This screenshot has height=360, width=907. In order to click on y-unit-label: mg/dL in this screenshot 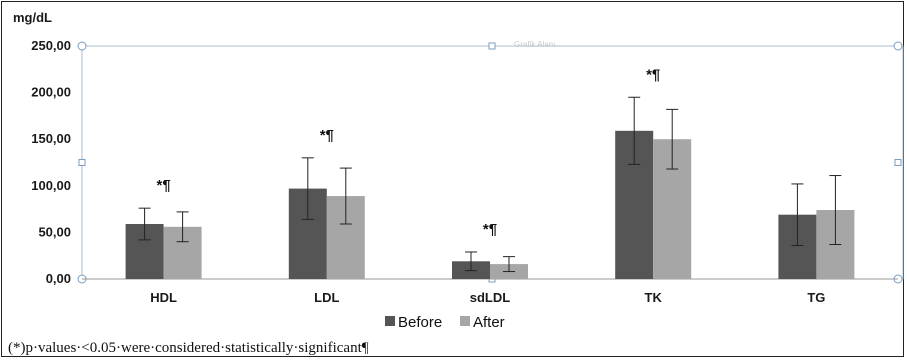, I will do `click(32, 17)`.